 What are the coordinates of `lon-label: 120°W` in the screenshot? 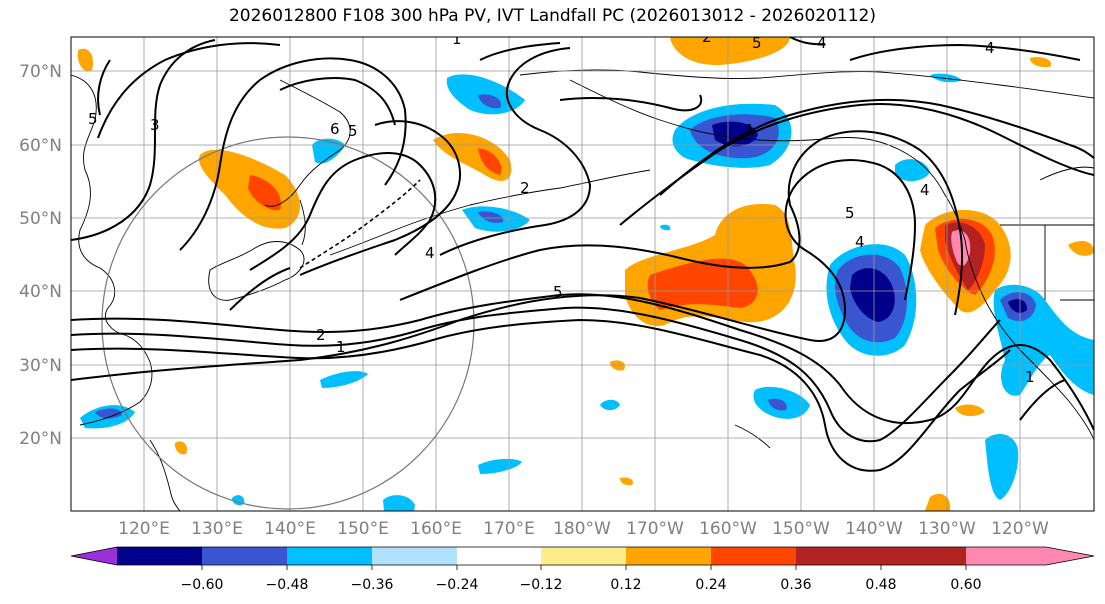 It's located at (1020, 529).